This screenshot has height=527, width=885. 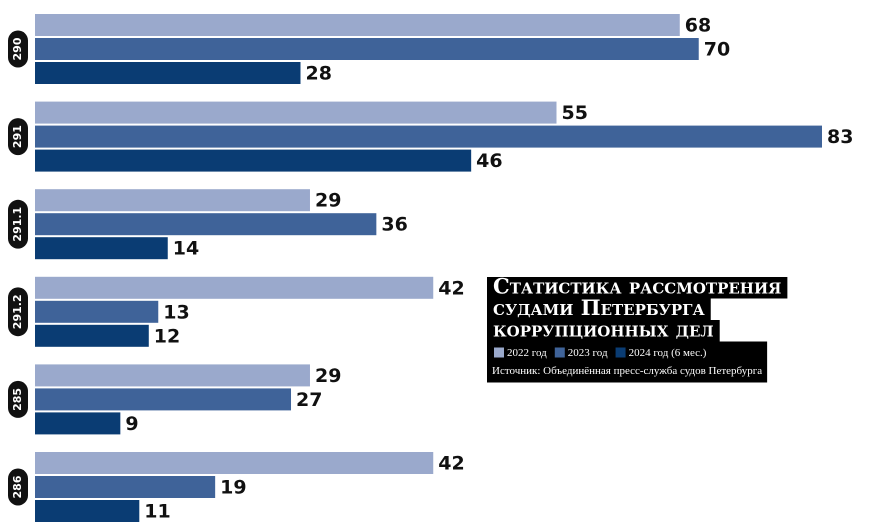 I want to click on value-label: 9, so click(x=131, y=424).